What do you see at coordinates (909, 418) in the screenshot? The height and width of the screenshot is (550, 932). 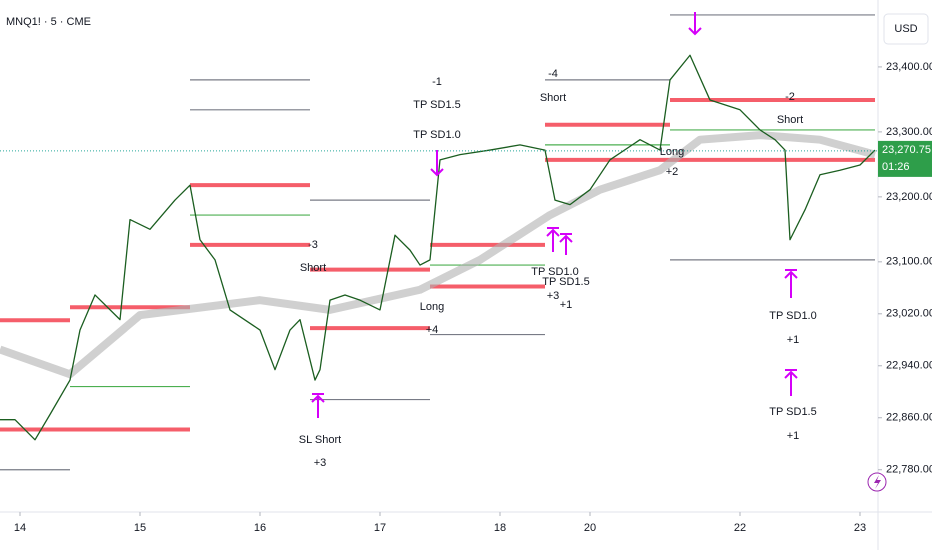 I see `y-tick-label: 22,860.00` at bounding box center [909, 418].